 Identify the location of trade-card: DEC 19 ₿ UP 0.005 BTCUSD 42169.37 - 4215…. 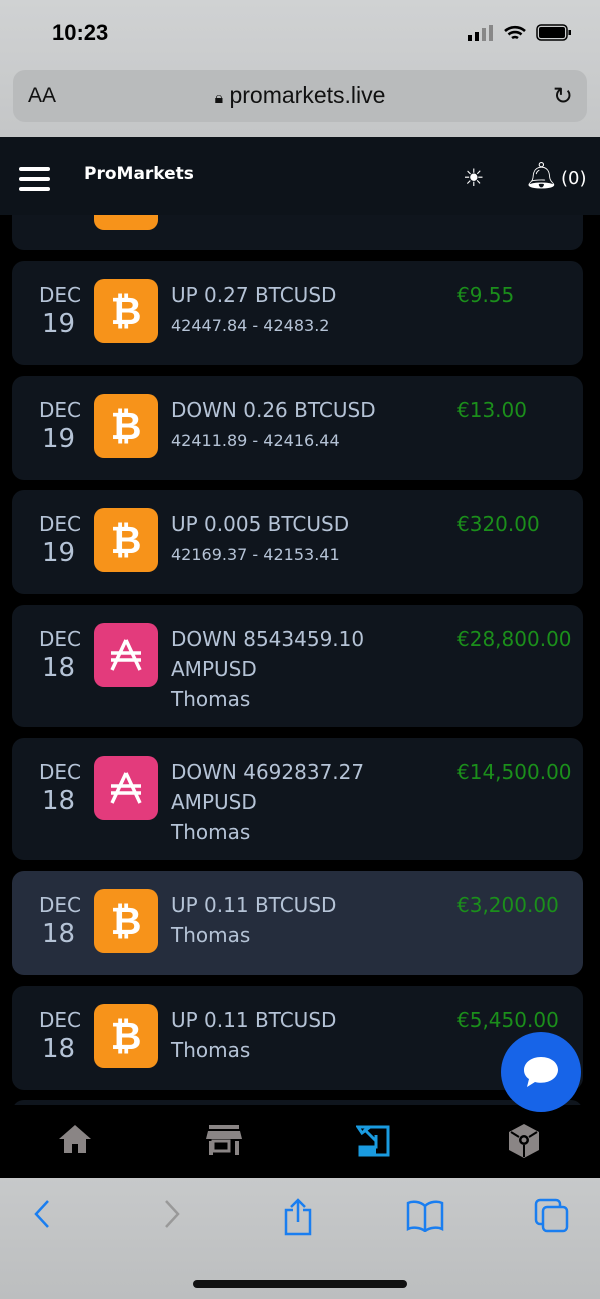
(297, 542).